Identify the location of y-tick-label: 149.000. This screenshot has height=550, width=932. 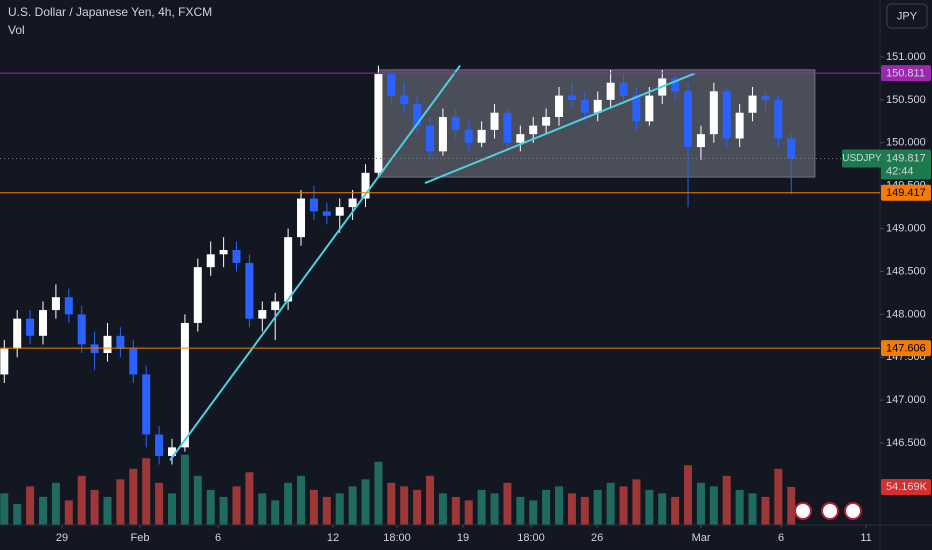
(906, 228).